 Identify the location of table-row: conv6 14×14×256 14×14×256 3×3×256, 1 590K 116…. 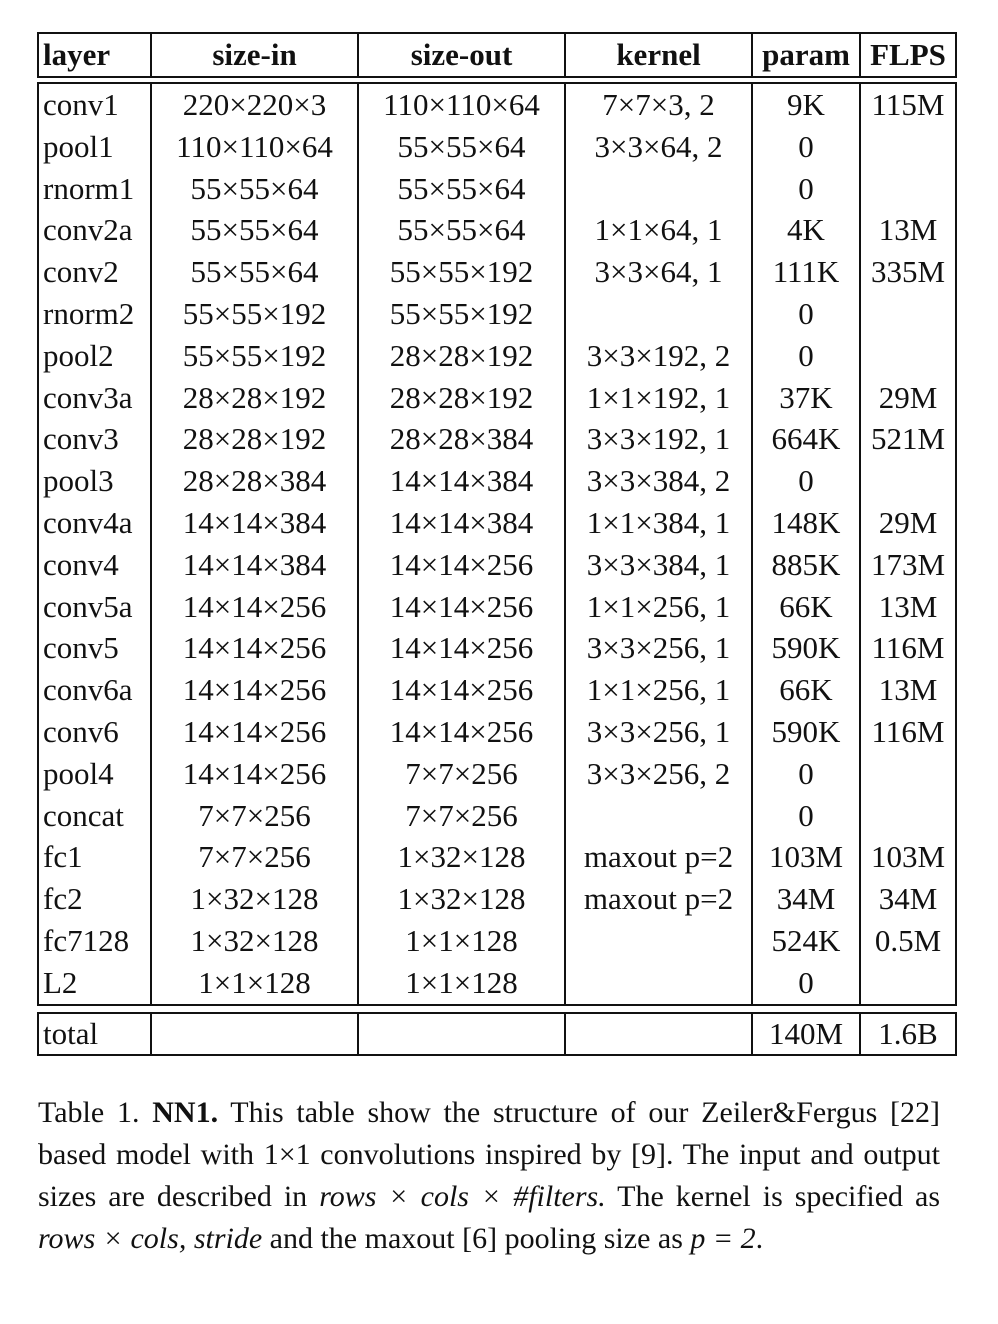
(497, 731).